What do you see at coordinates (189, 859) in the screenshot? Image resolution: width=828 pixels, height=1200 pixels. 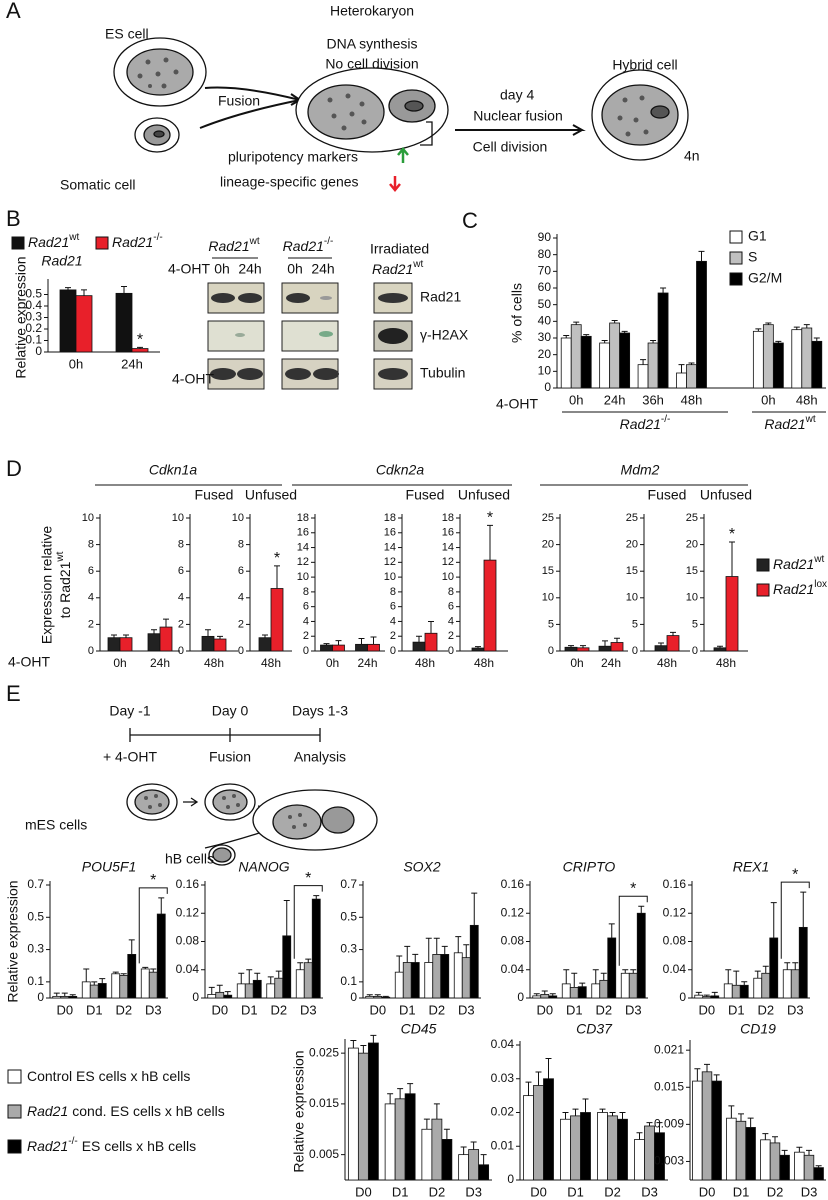 I see `diagram-label: hB cells` at bounding box center [189, 859].